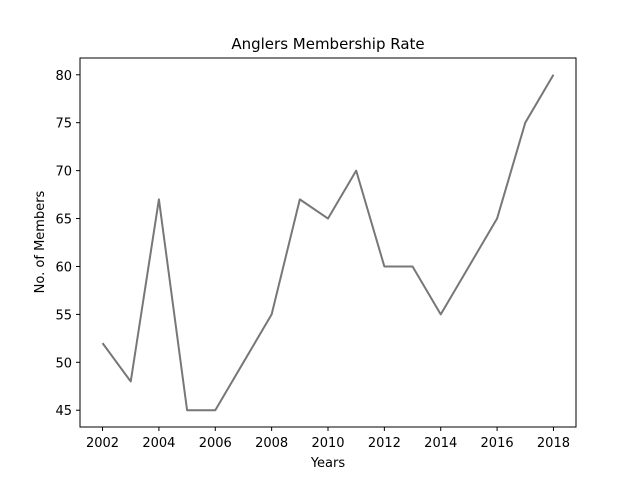  Describe the element at coordinates (102, 443) in the screenshot. I see `x-tick-label: 2002` at that location.